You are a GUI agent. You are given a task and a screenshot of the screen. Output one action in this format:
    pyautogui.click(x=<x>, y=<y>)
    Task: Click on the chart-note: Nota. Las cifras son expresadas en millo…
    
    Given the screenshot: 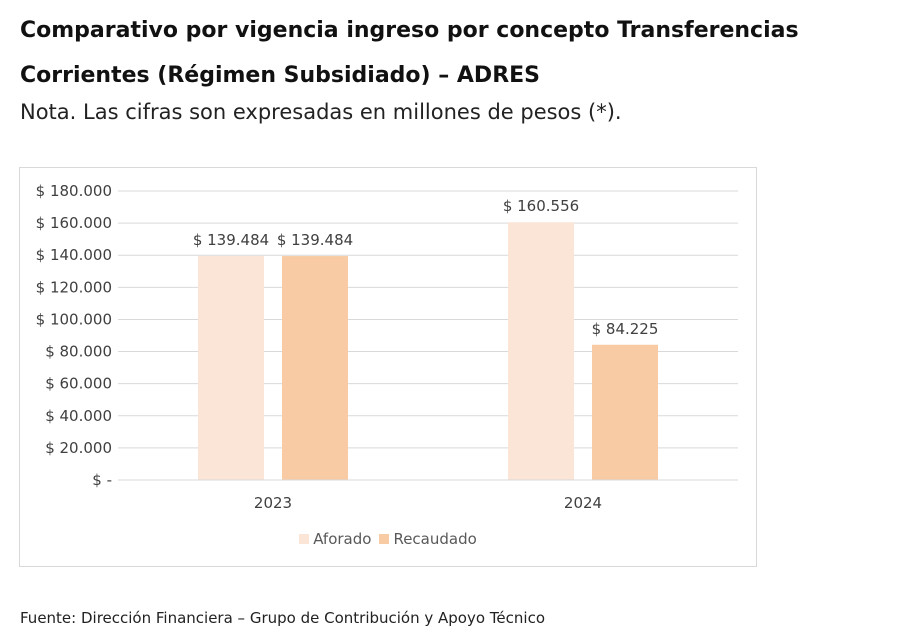 What is the action you would take?
    pyautogui.click(x=321, y=112)
    